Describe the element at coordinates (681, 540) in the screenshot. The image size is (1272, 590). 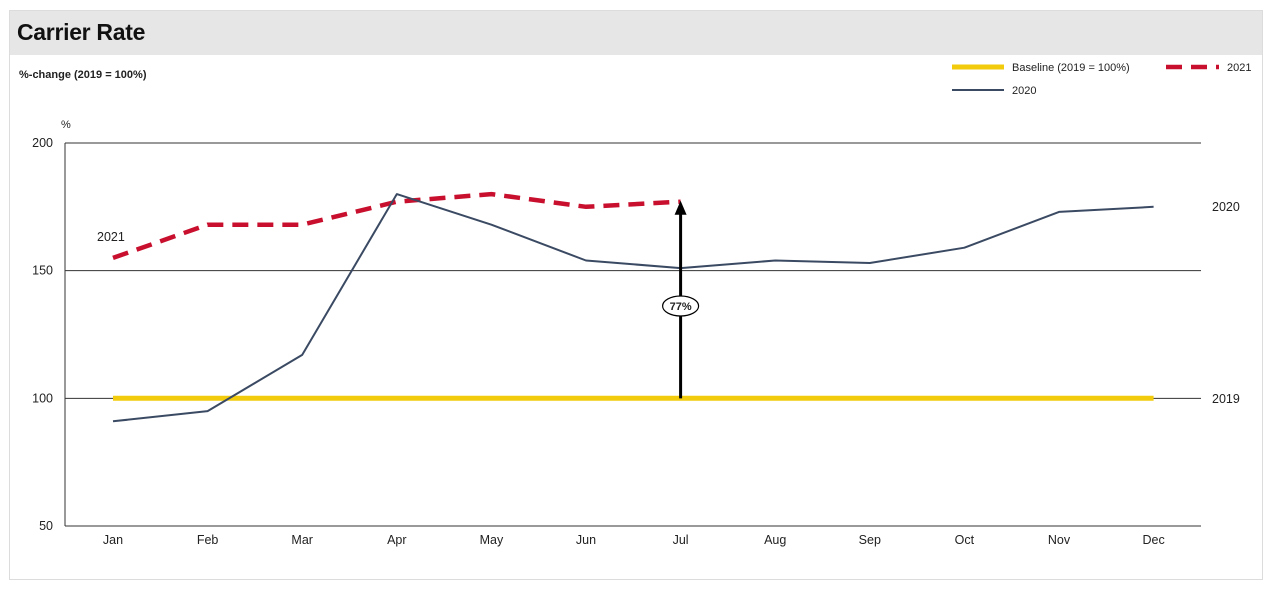
I see `x-tick-label: Jul` at that location.